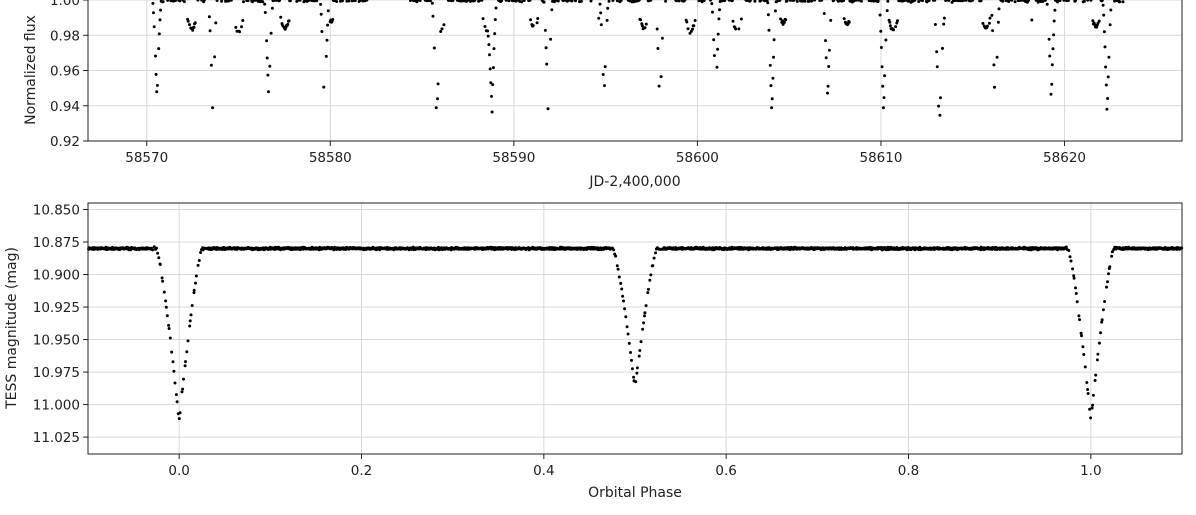  What do you see at coordinates (56, 438) in the screenshot?
I see `bottom-y-tick-label: 11.025` at bounding box center [56, 438].